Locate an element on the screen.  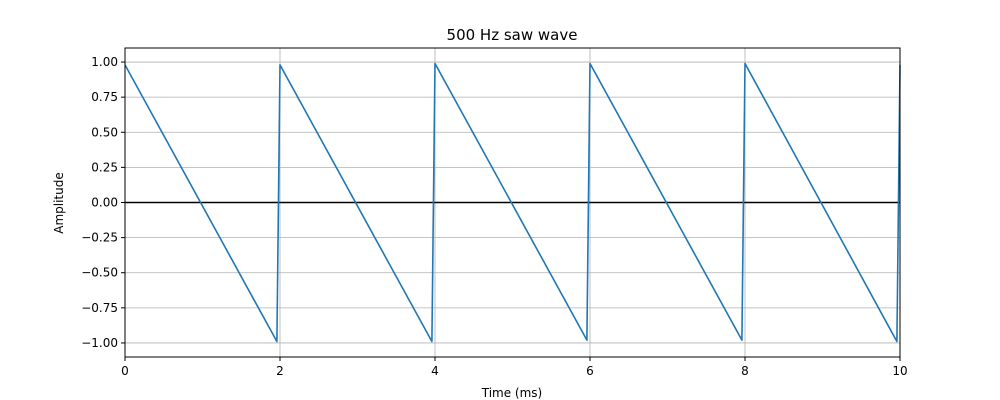
y-tick-label: 0.75 is located at coordinates (104, 97).